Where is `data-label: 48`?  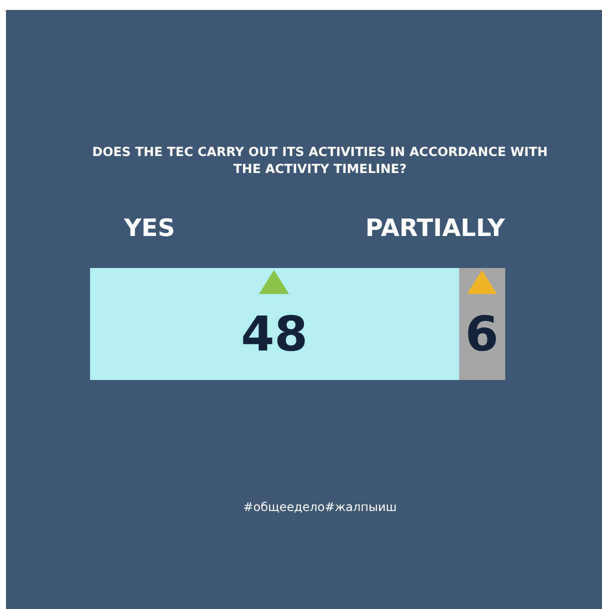
data-label: 48 is located at coordinates (274, 334).